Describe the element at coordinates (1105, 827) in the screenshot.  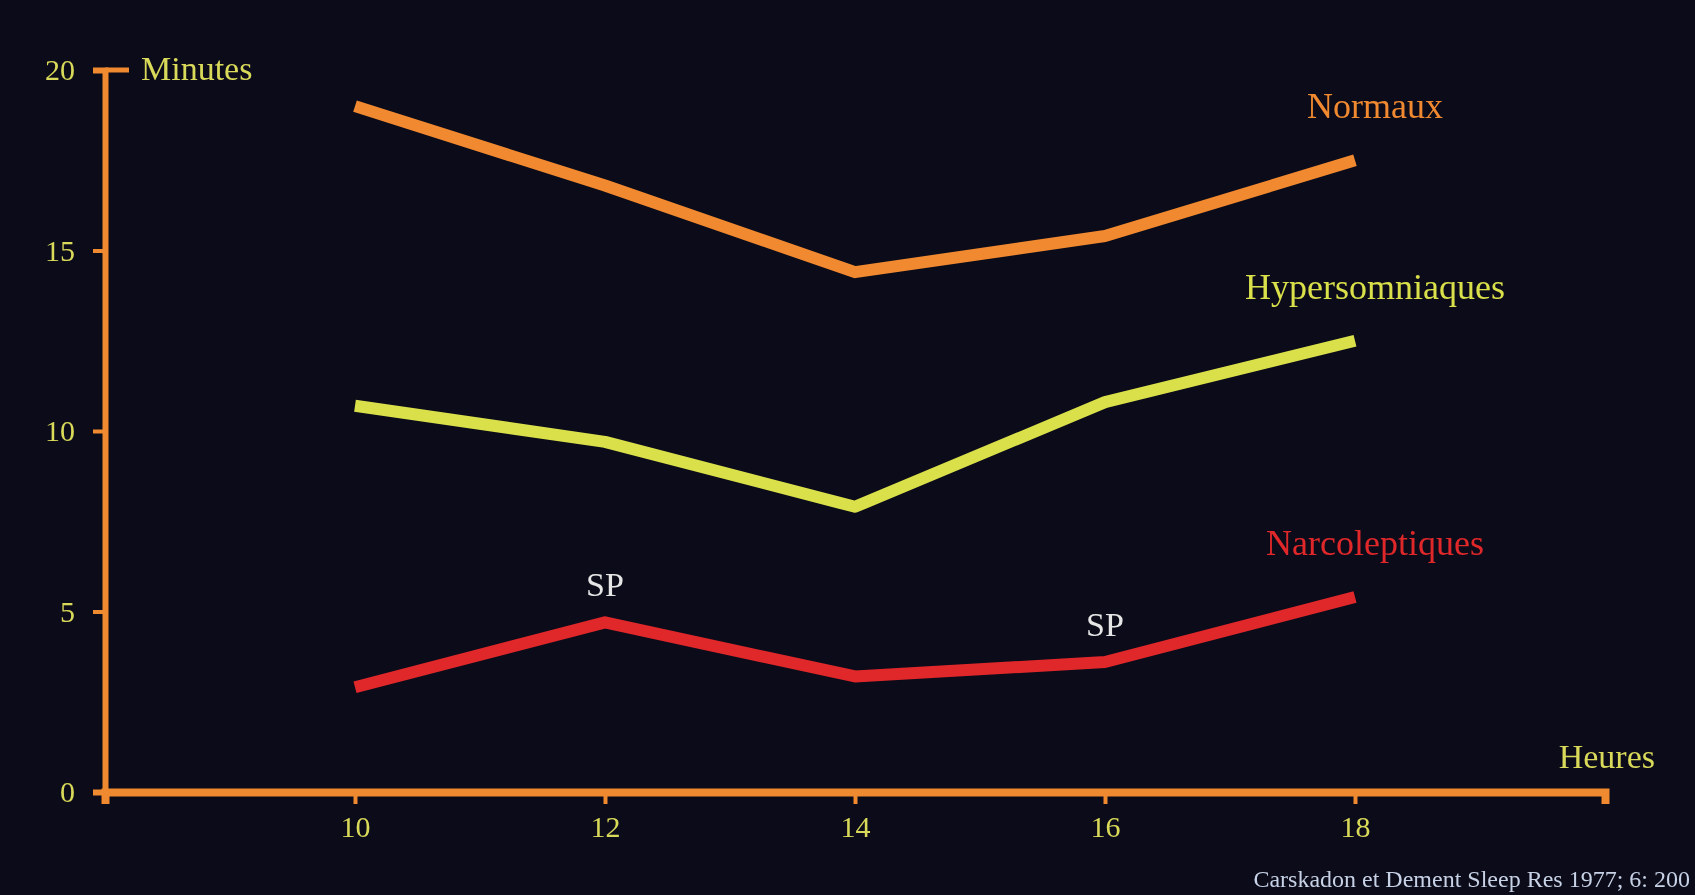
I see `x-tick-label: 16` at that location.